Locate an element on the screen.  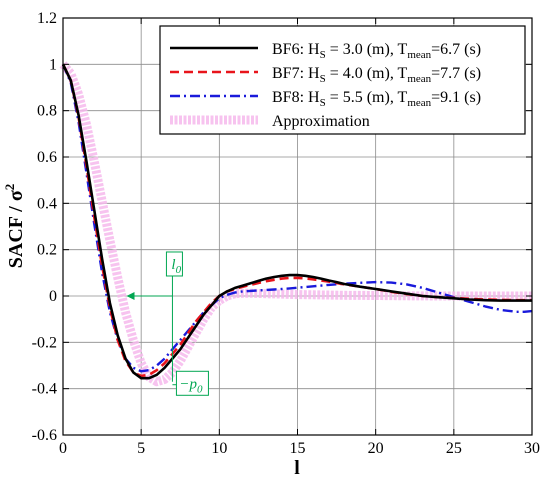
y-axis-title-exp: 2 is located at coordinates (9, 187).